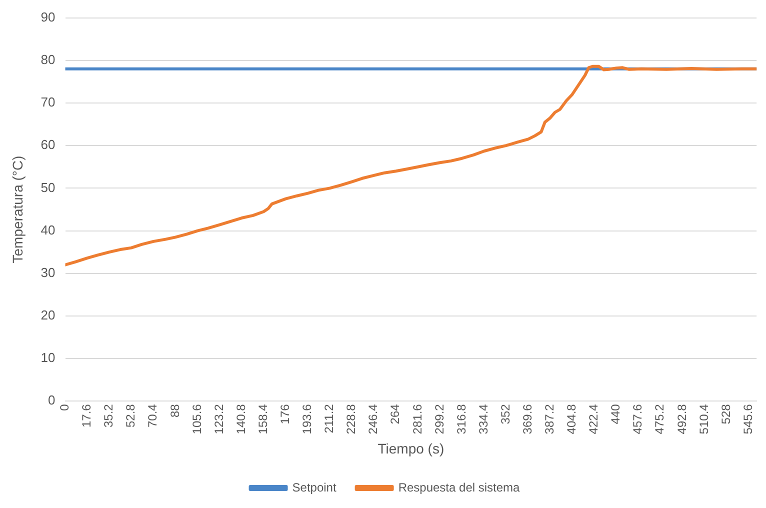 The width and height of the screenshot is (766, 508). I want to click on x-tick-label: 123.2, so click(219, 419).